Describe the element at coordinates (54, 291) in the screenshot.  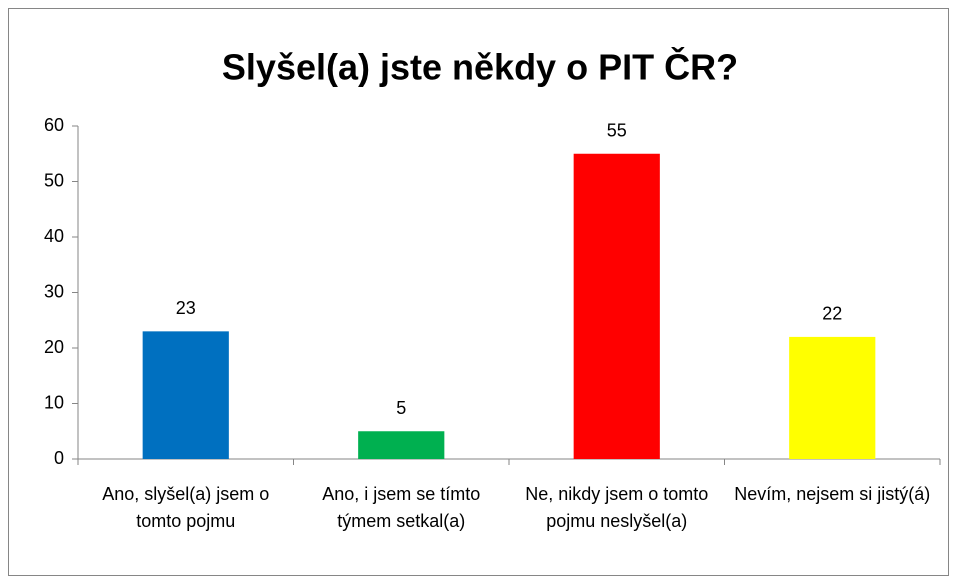
I see `y-tick-label: 30` at that location.